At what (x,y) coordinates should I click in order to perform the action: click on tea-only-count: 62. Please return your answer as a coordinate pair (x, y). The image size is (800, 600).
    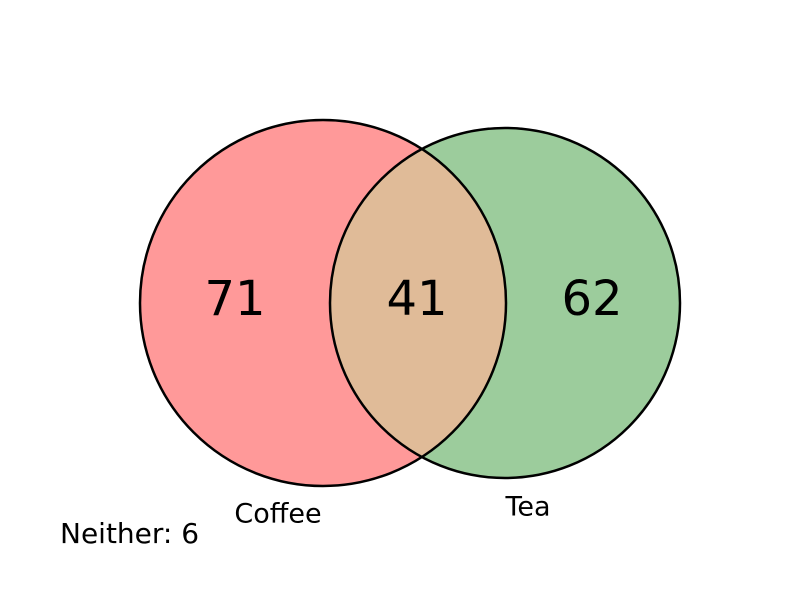
    Looking at the image, I should click on (591, 299).